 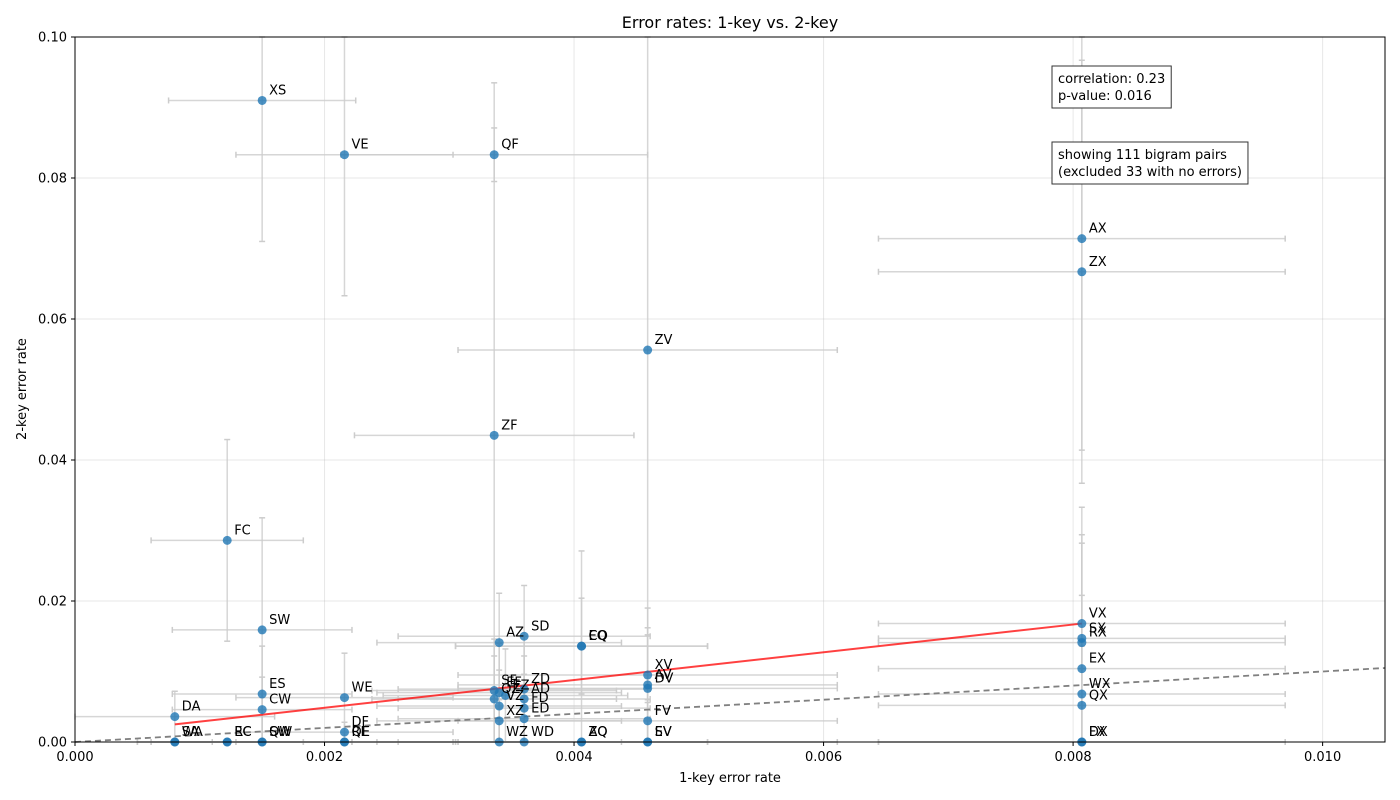 What do you see at coordinates (1098, 229) in the screenshot?
I see `point-label: AX` at bounding box center [1098, 229].